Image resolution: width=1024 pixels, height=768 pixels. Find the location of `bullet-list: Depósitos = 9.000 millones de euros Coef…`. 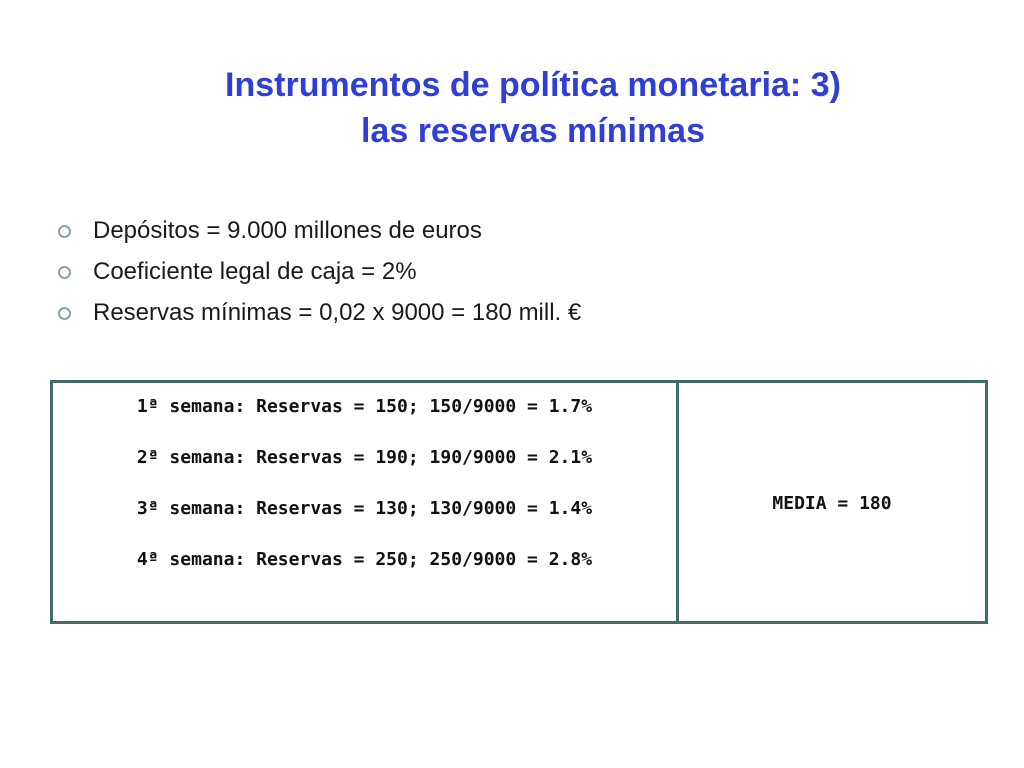

bullet-list: Depósitos = 9.000 millones de euros Coef… is located at coordinates (319, 271).